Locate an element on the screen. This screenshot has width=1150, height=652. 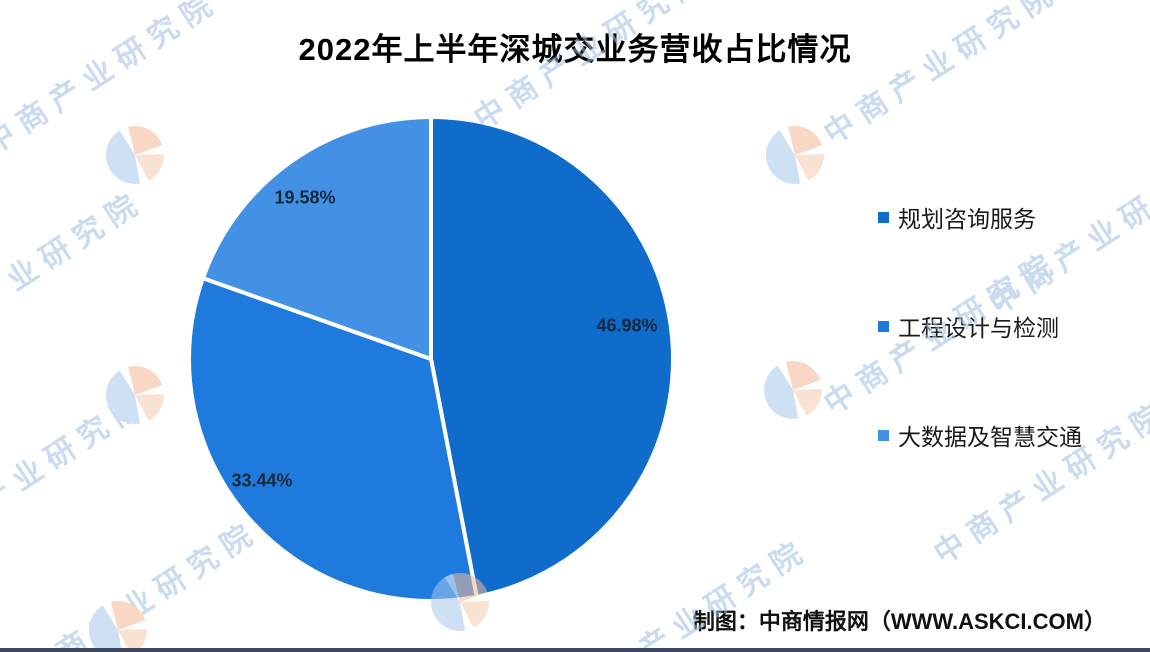
legend-label: 规划咨询服务 is located at coordinates (967, 219).